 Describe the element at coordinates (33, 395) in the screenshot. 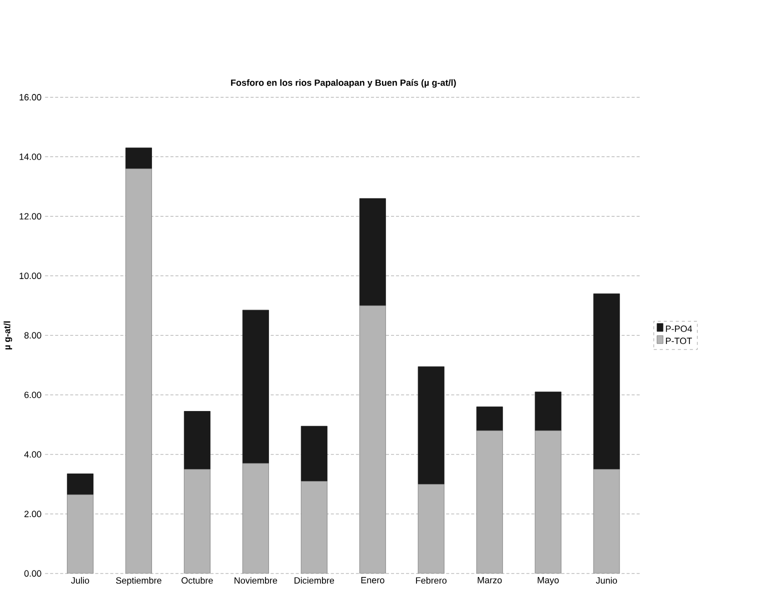

I see `y-tick-label: 6.00` at that location.